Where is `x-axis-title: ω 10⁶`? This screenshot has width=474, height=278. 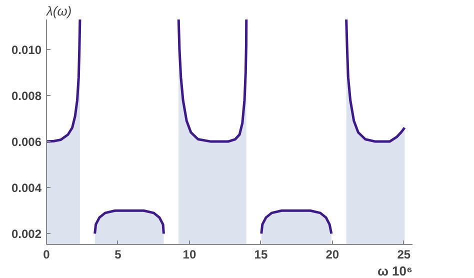
x-axis-title: ω 10⁶ is located at coordinates (395, 271).